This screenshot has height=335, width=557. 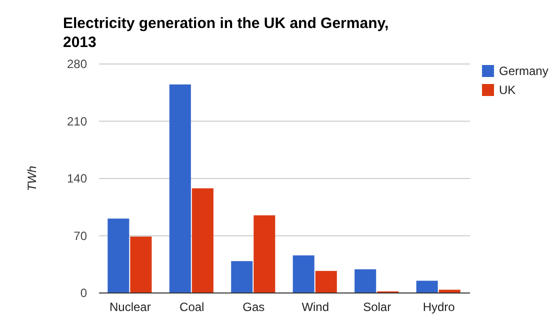 What do you see at coordinates (507, 90) in the screenshot?
I see `legend-label: UK` at bounding box center [507, 90].